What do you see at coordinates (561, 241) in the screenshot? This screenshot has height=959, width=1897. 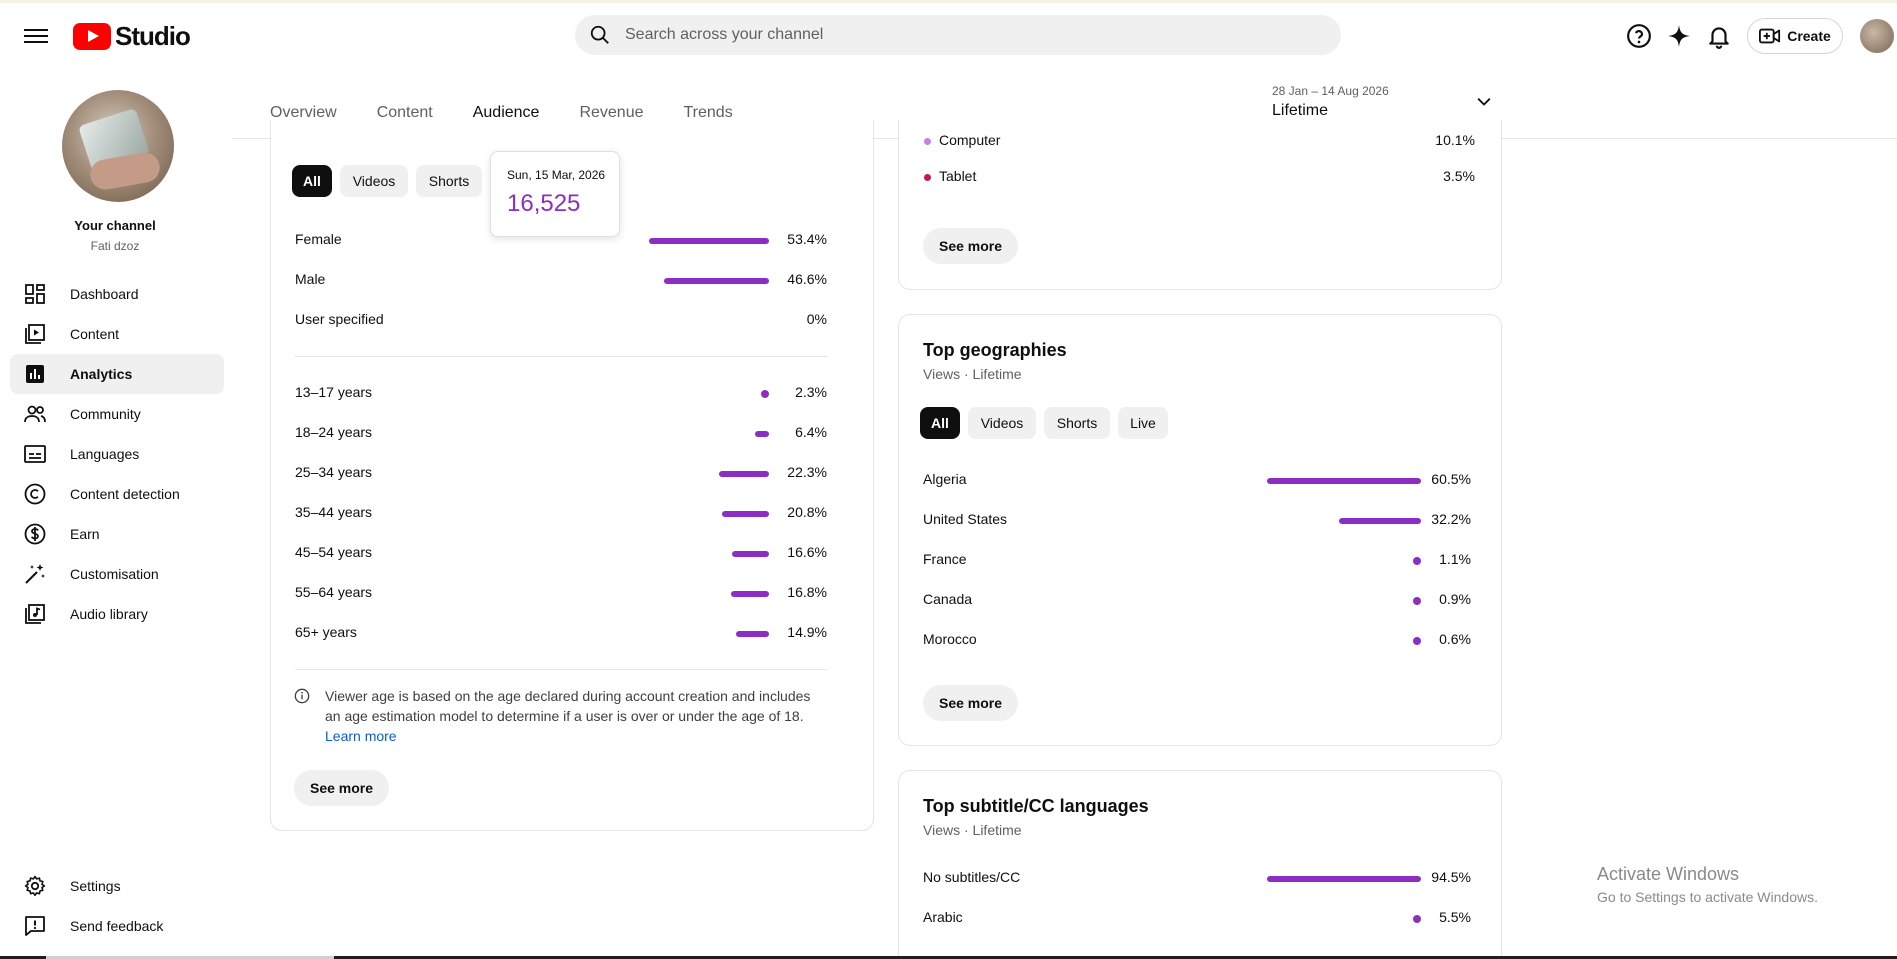 I see `gender-row: Female 53.4%` at bounding box center [561, 241].